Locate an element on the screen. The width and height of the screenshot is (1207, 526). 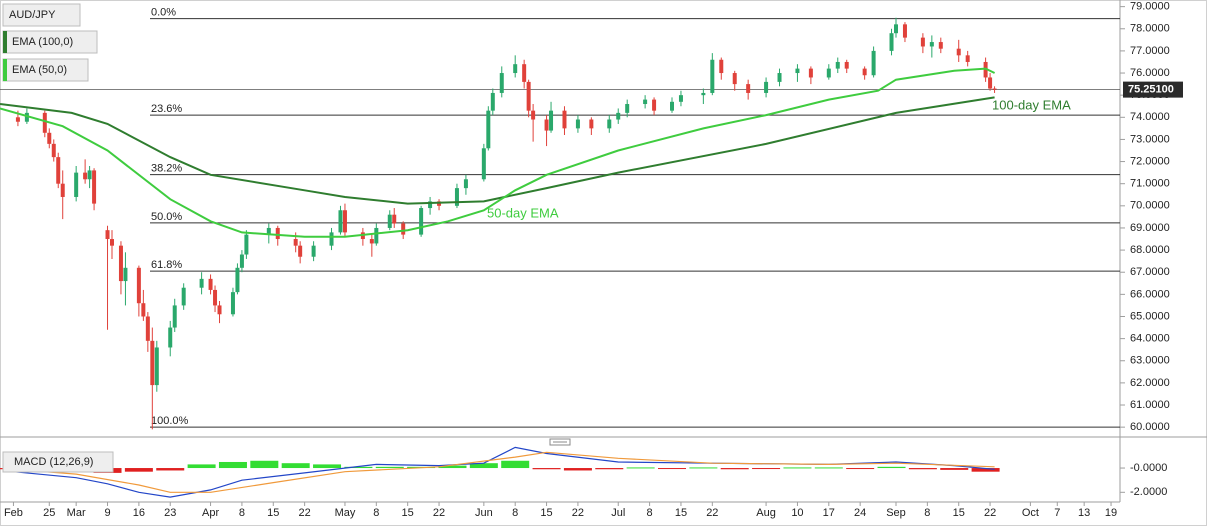
y-tick-label: 74.0000 is located at coordinates (1150, 117).